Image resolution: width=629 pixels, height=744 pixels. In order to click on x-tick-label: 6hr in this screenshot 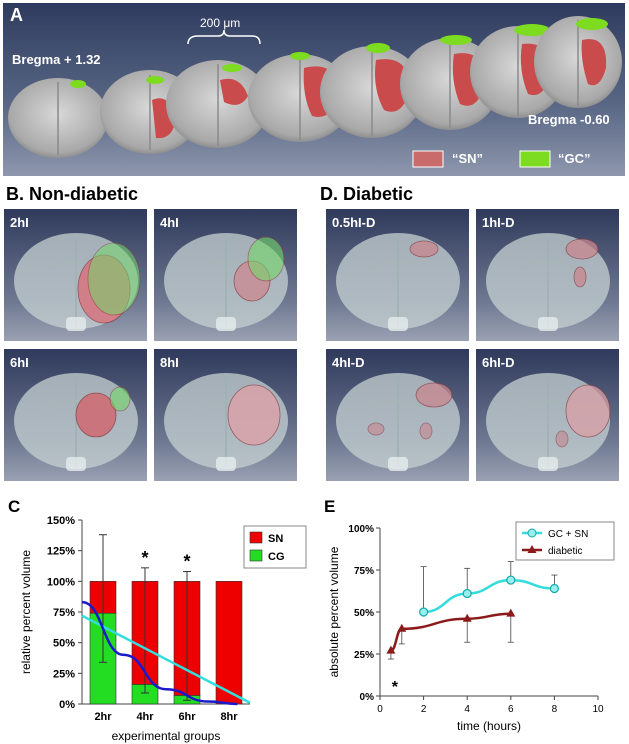, I will do `click(187, 717)`.